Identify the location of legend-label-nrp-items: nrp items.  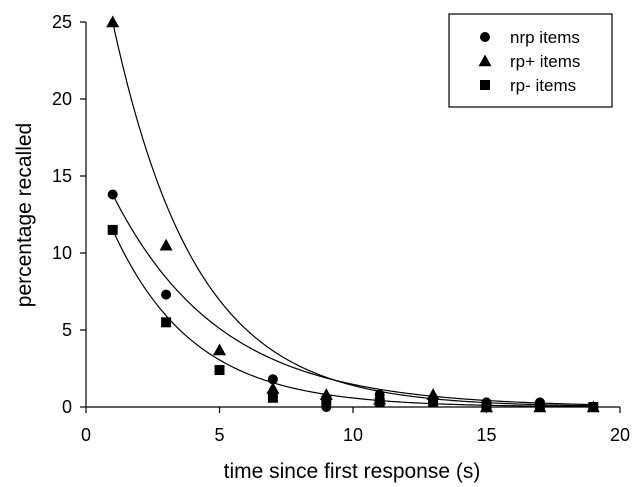
(545, 37).